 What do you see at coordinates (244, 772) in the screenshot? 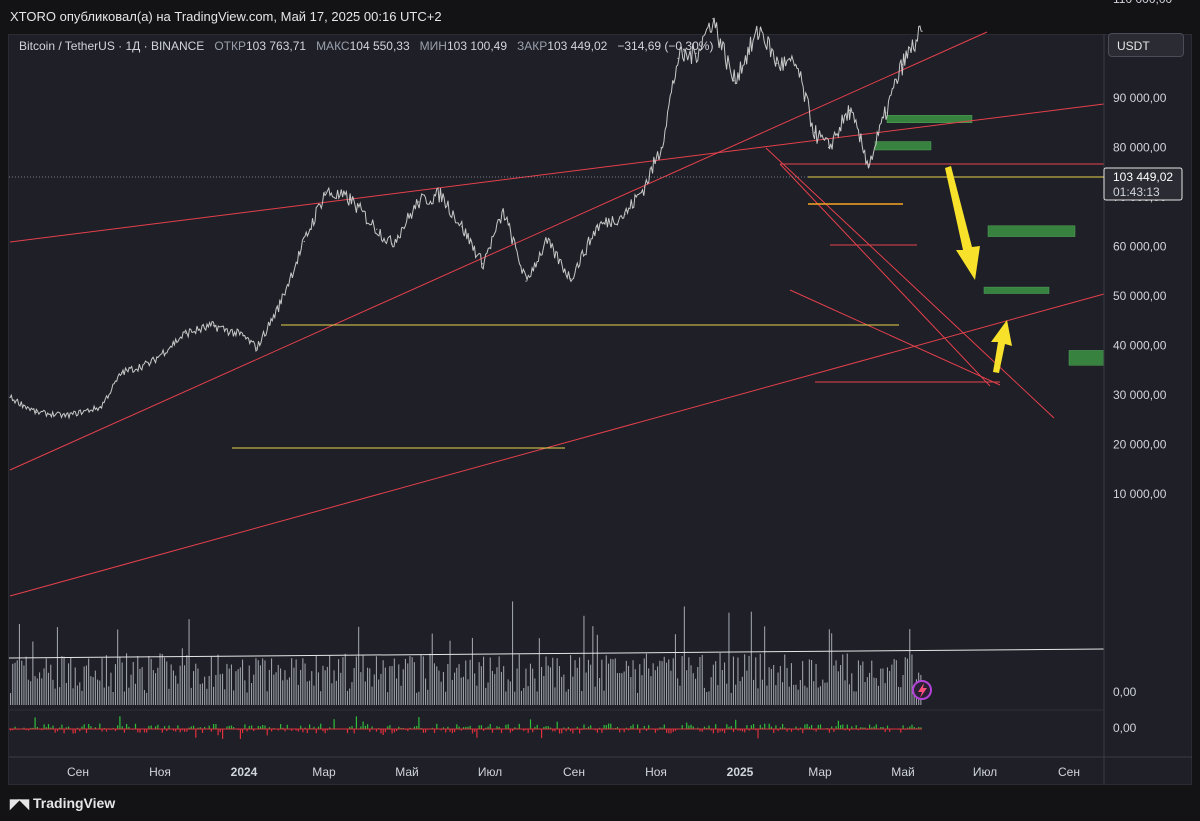
I see `time-axis-label: 2024` at bounding box center [244, 772].